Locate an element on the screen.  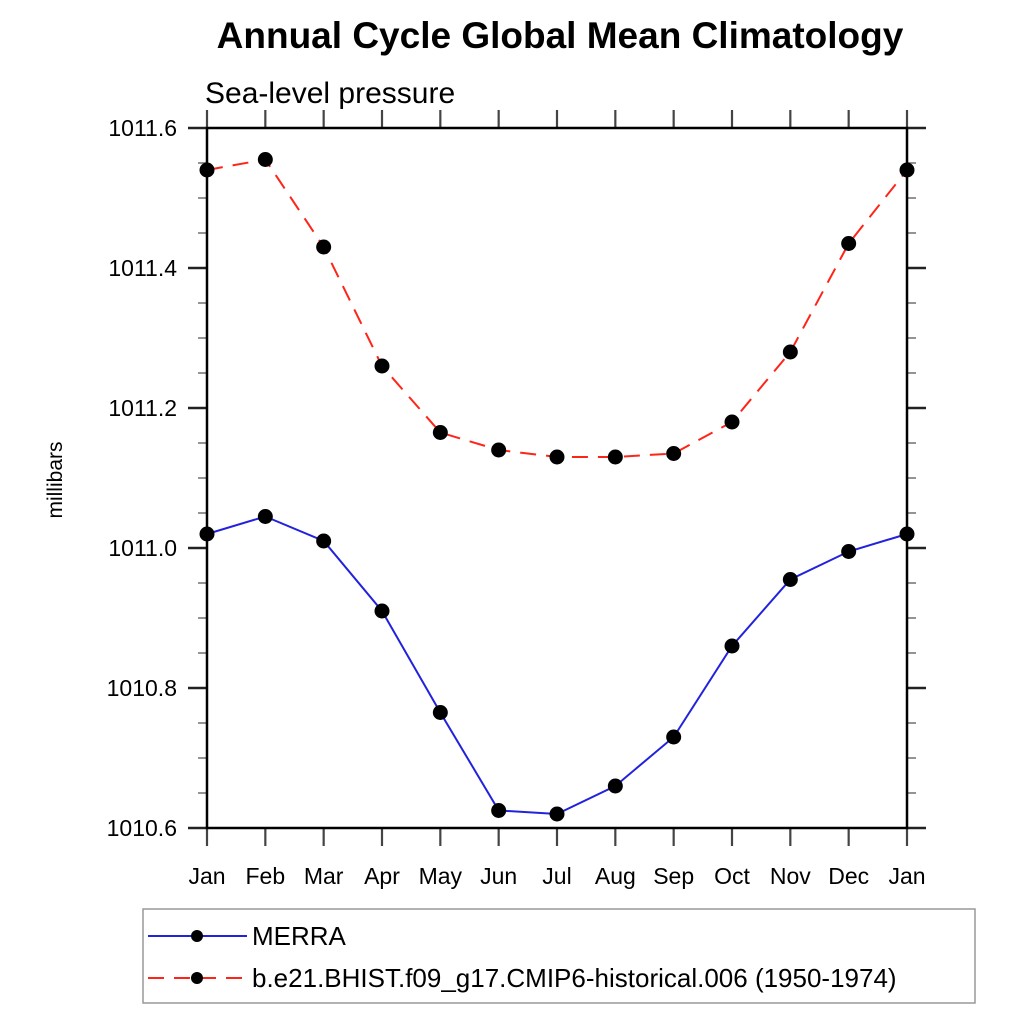
x-tick-label: Mar is located at coordinates (324, 876).